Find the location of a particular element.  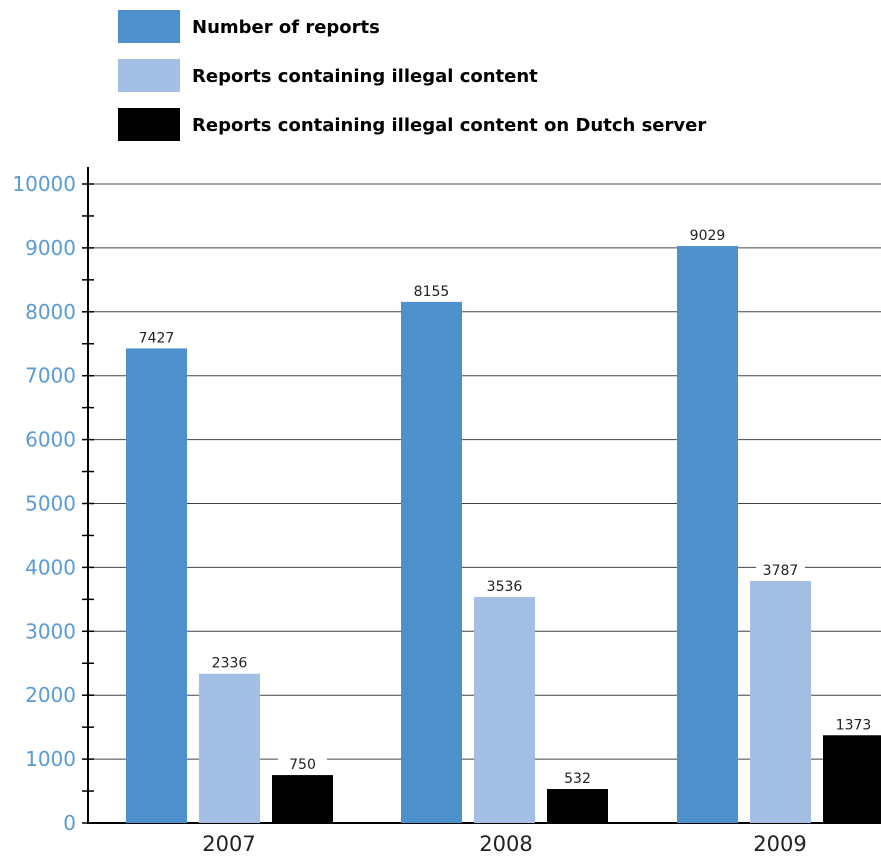

y-tick-label-6000: 6000 is located at coordinates (50, 440).